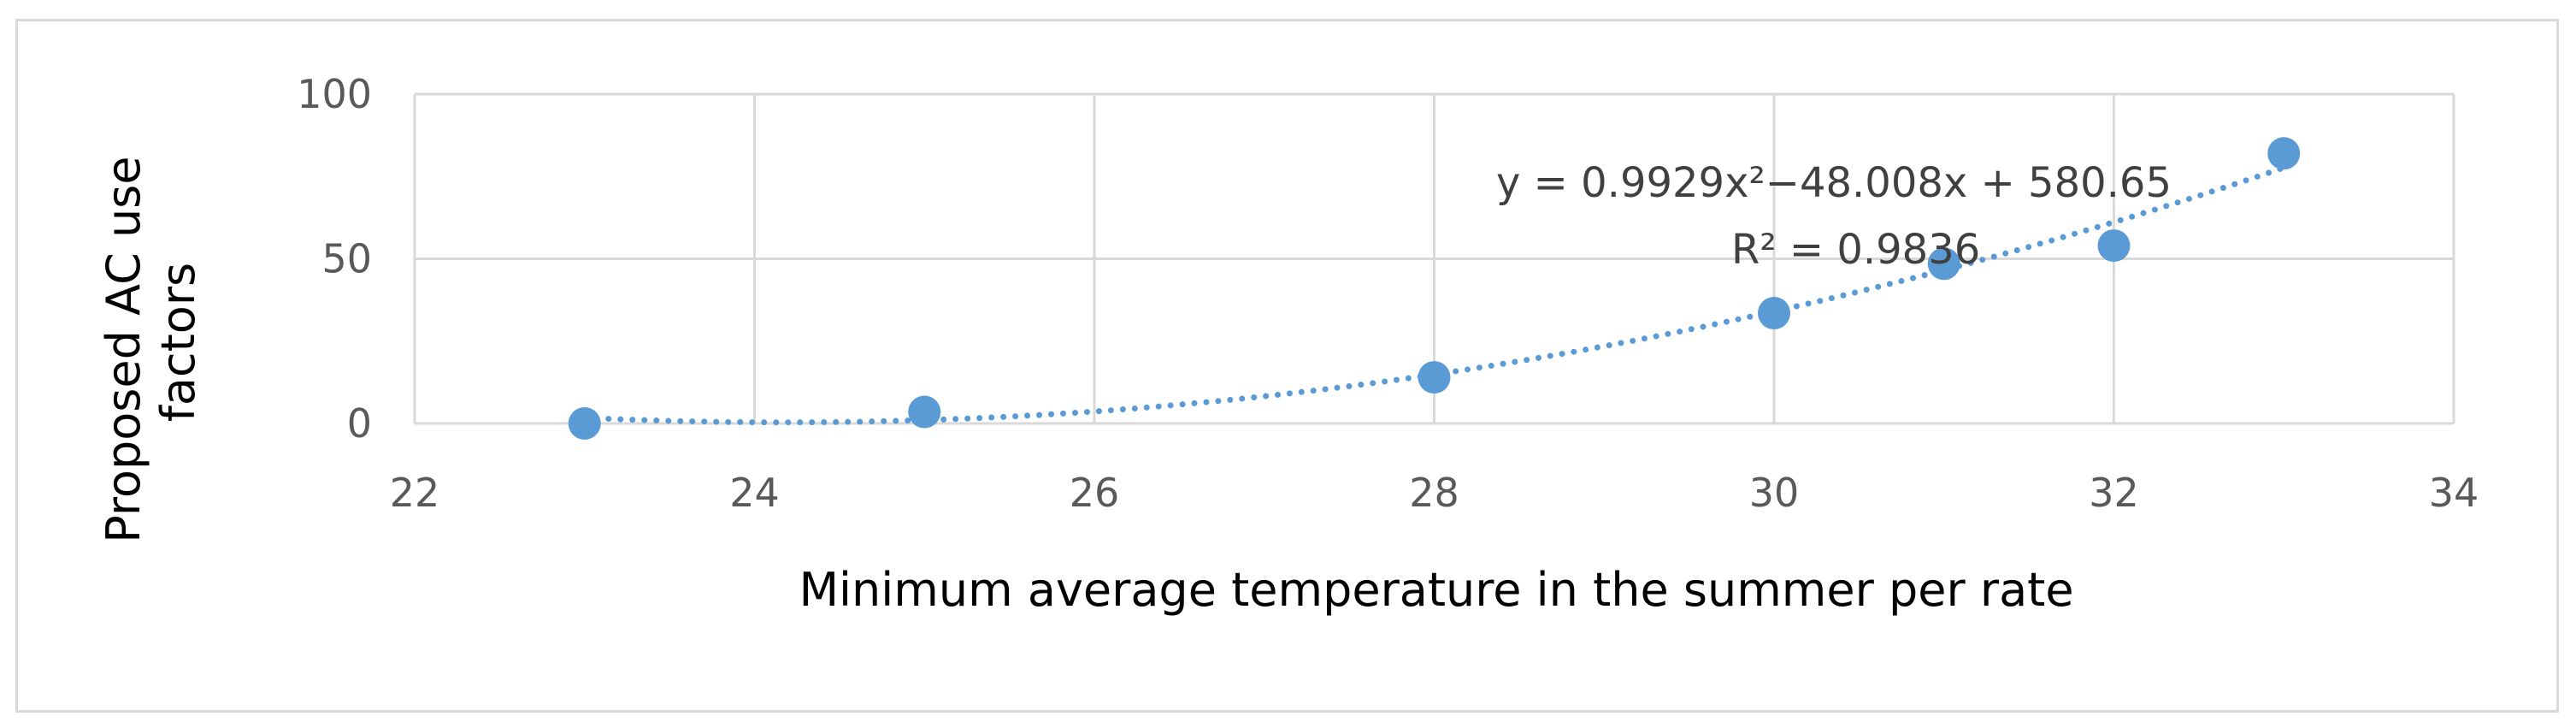 The image size is (2576, 728). I want to click on x-tick-label: 32, so click(2114, 493).